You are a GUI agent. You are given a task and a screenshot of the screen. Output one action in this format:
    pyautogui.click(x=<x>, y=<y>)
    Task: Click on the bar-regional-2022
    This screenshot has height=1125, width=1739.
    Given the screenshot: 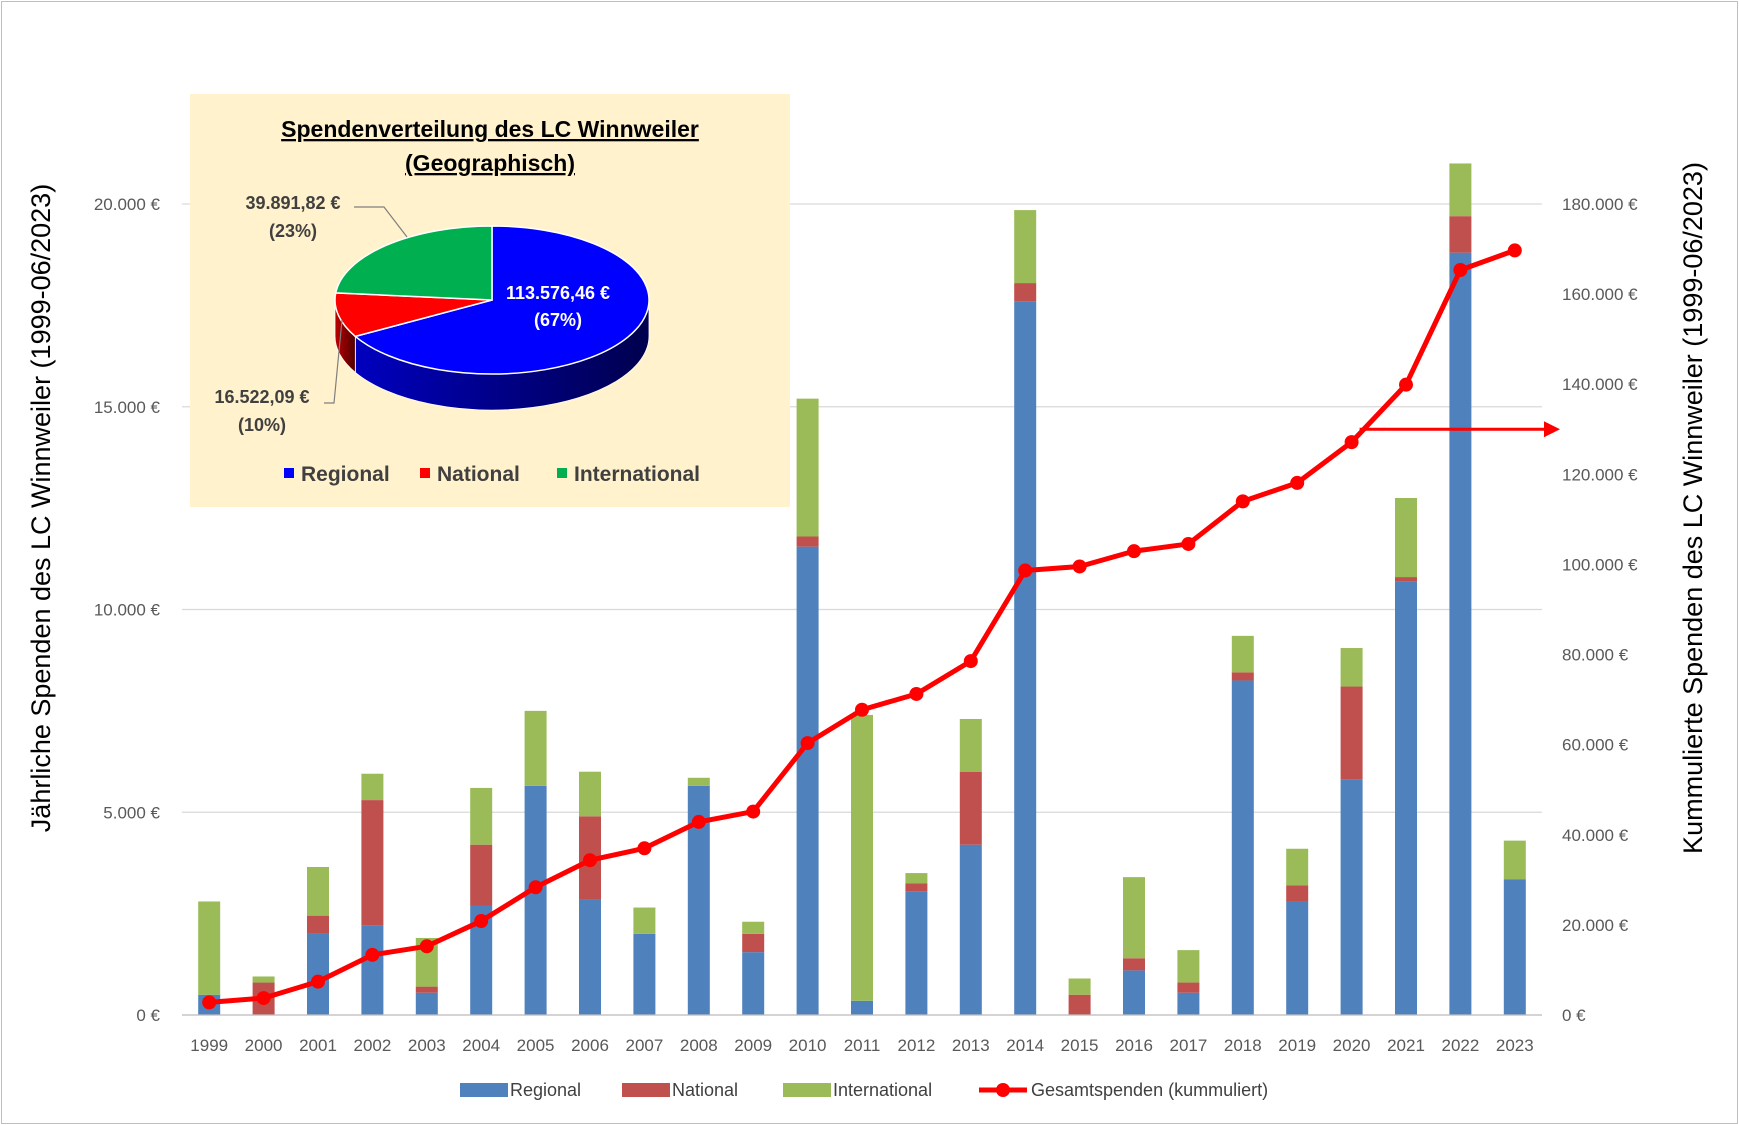 What is the action you would take?
    pyautogui.click(x=1460, y=633)
    